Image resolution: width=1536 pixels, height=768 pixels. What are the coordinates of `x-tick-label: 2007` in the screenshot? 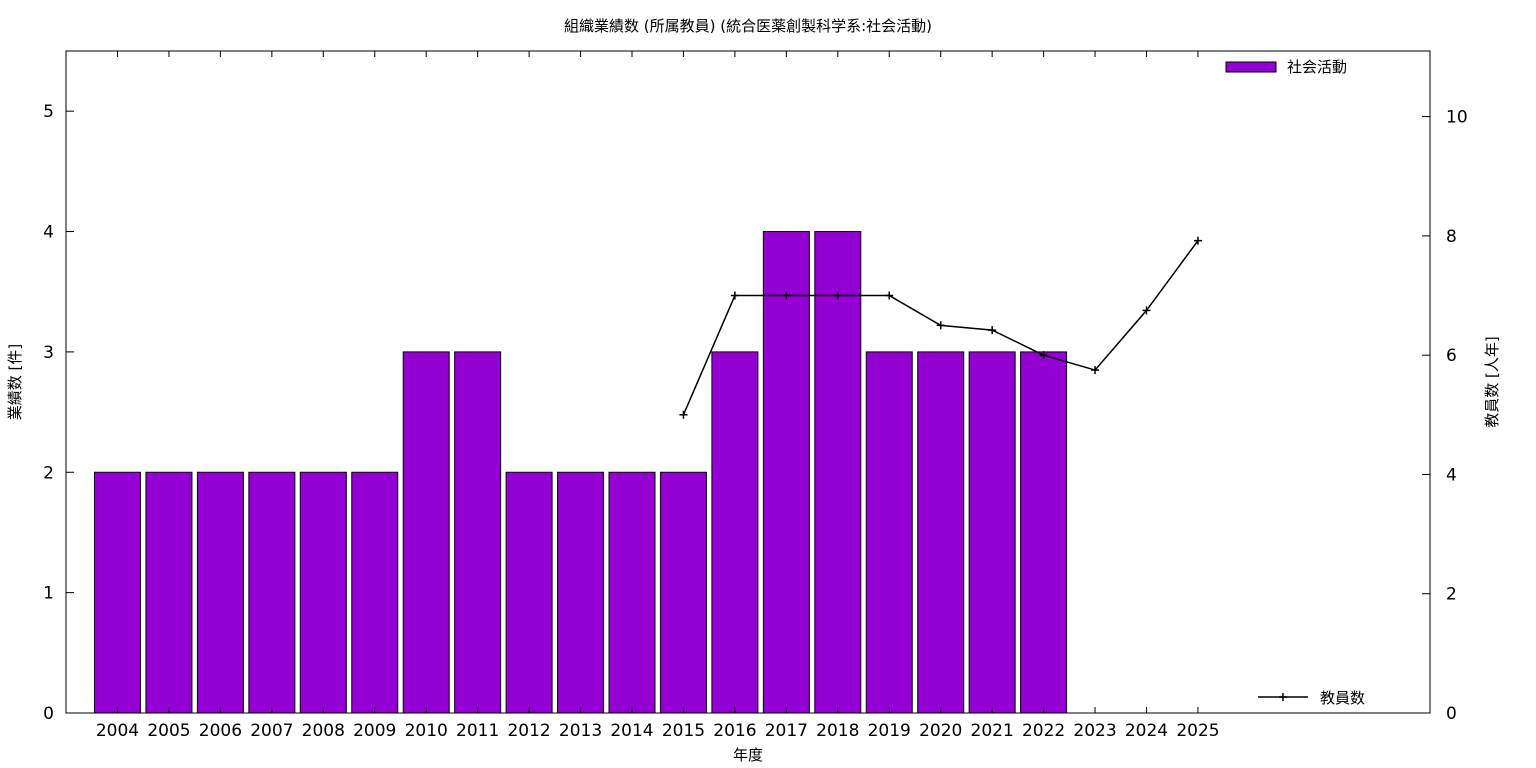 It's located at (271, 731).